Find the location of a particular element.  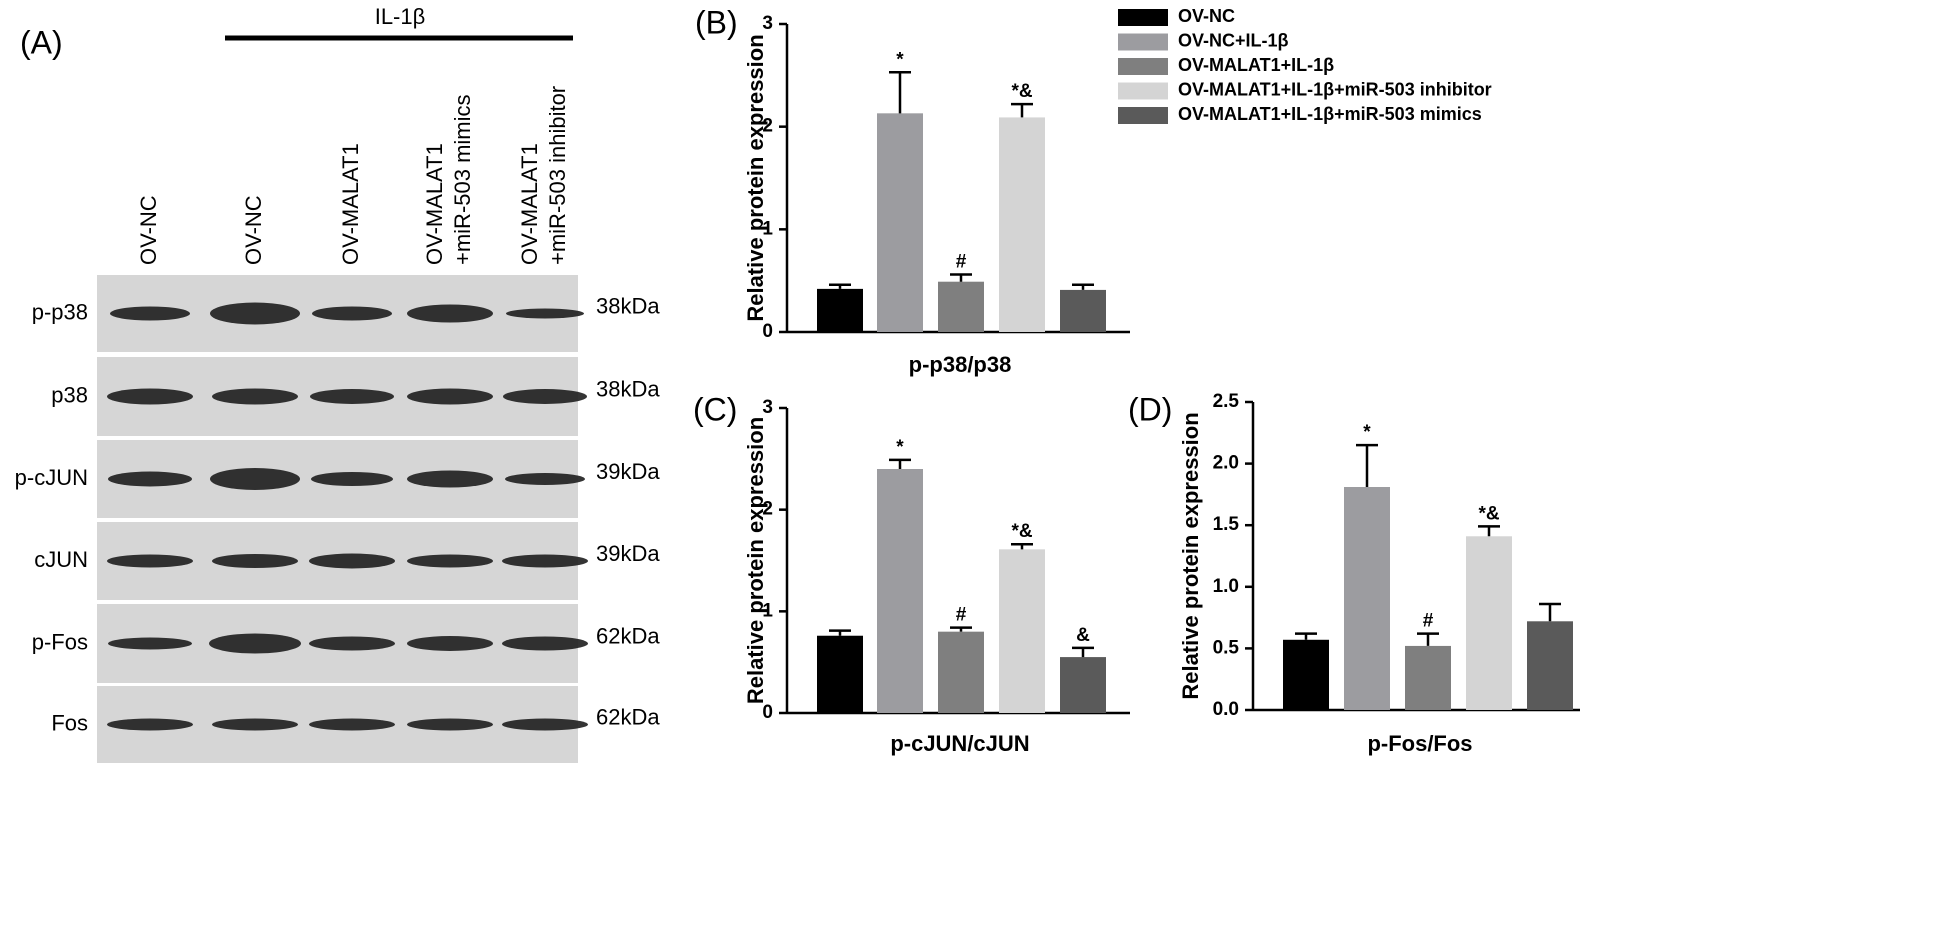

y-tick-label: 0.5 is located at coordinates (1226, 647).